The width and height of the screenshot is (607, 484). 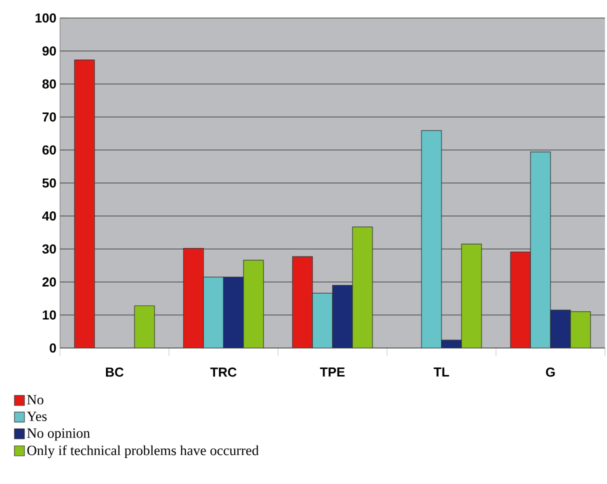 I want to click on y-tick-label: 20, so click(x=49, y=282).